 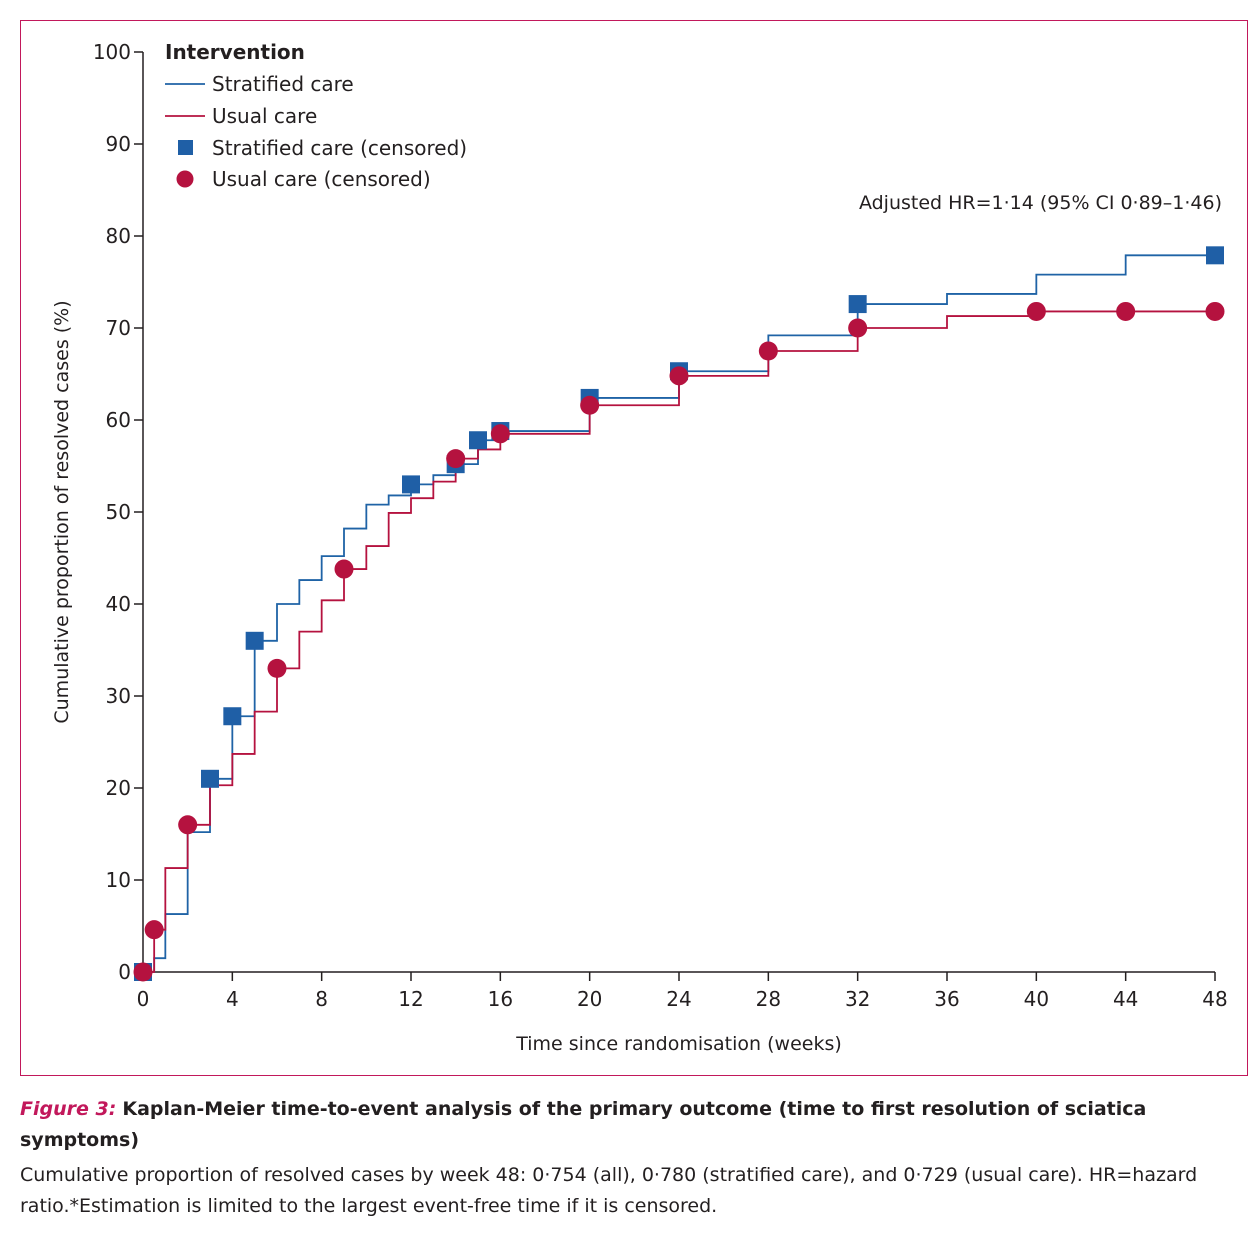 I want to click on legend-label: Stratified care, so click(x=283, y=84).